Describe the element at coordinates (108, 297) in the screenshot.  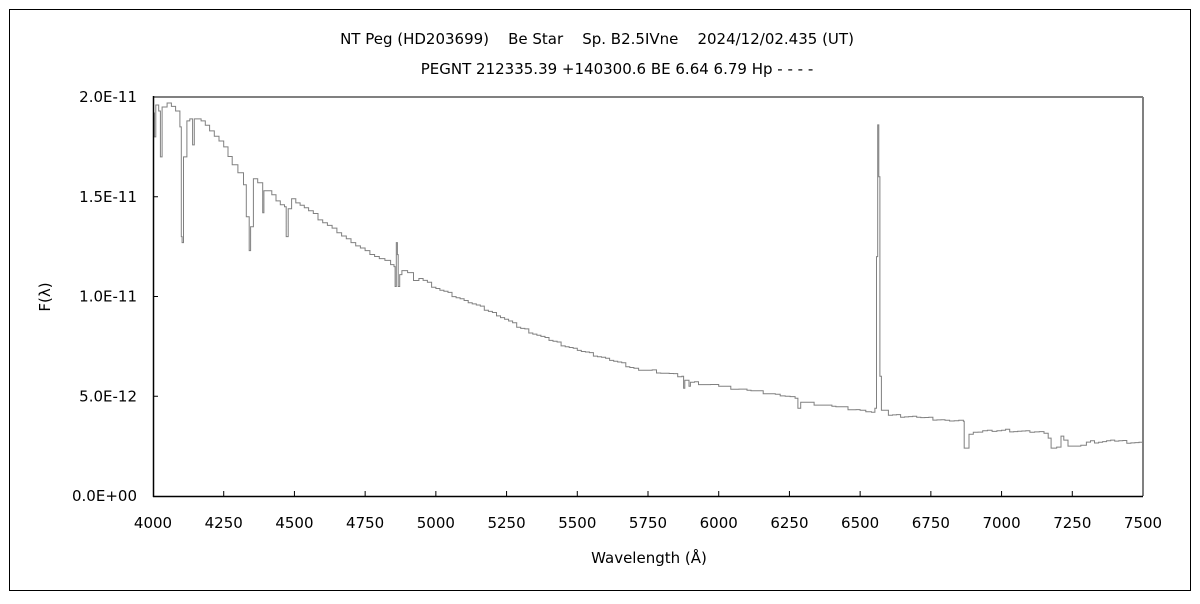
I see `y-tick-label: 1.0E-11` at that location.